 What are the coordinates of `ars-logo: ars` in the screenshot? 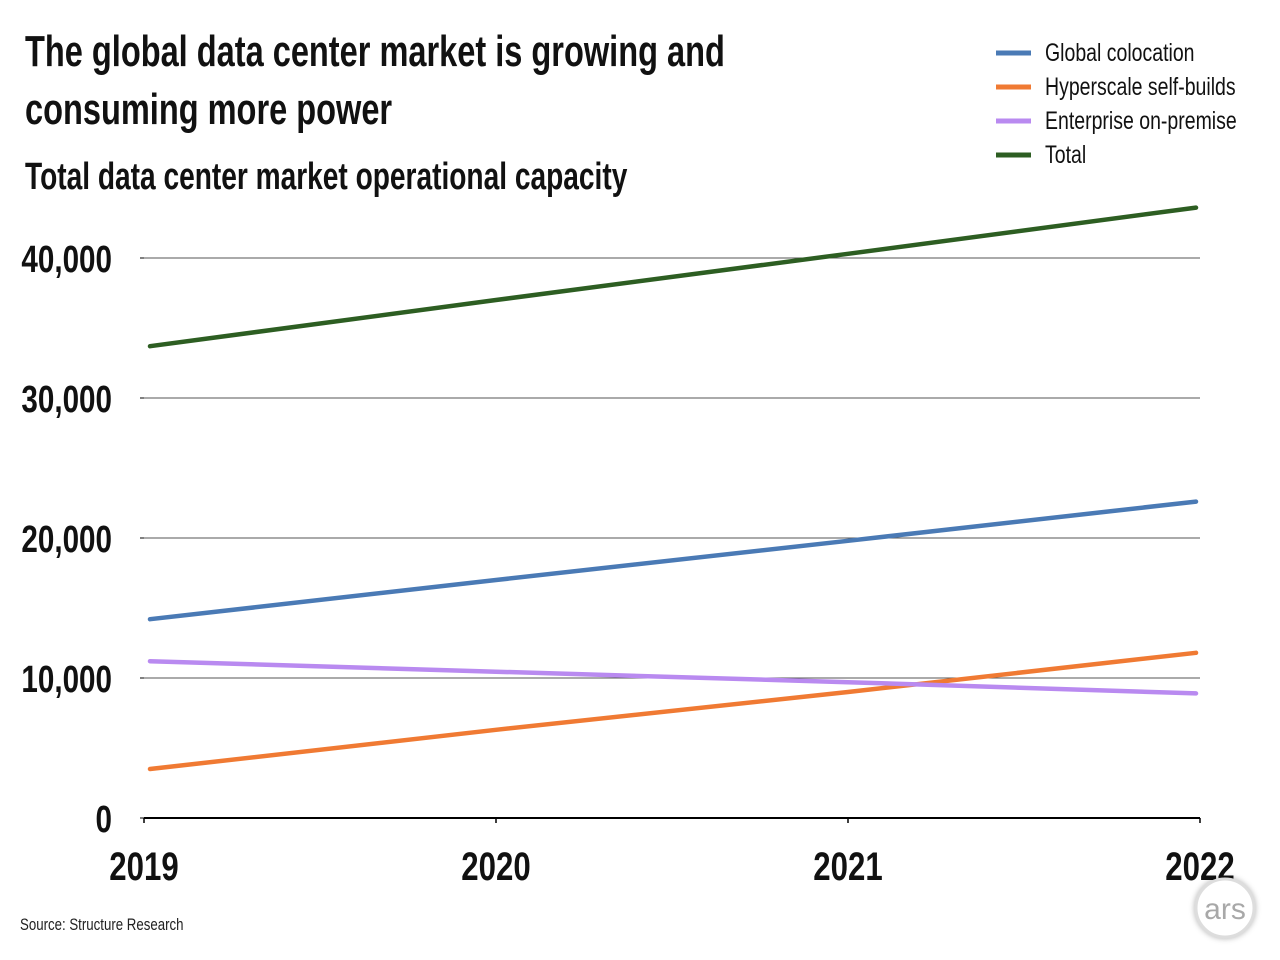 It's located at (1225, 908).